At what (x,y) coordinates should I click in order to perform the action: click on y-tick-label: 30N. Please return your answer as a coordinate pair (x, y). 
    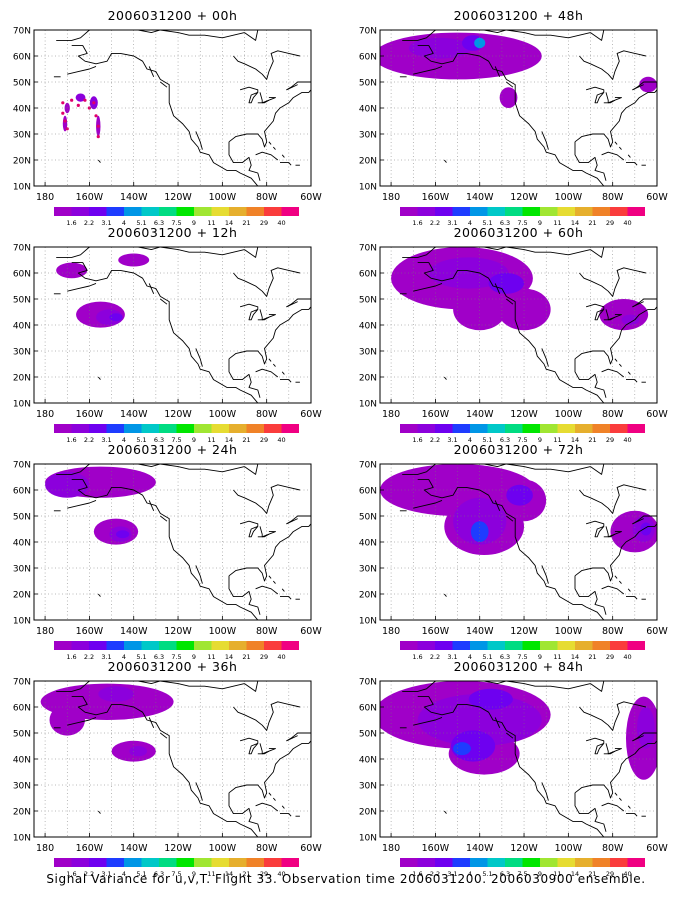
    Looking at the image, I should click on (368, 787).